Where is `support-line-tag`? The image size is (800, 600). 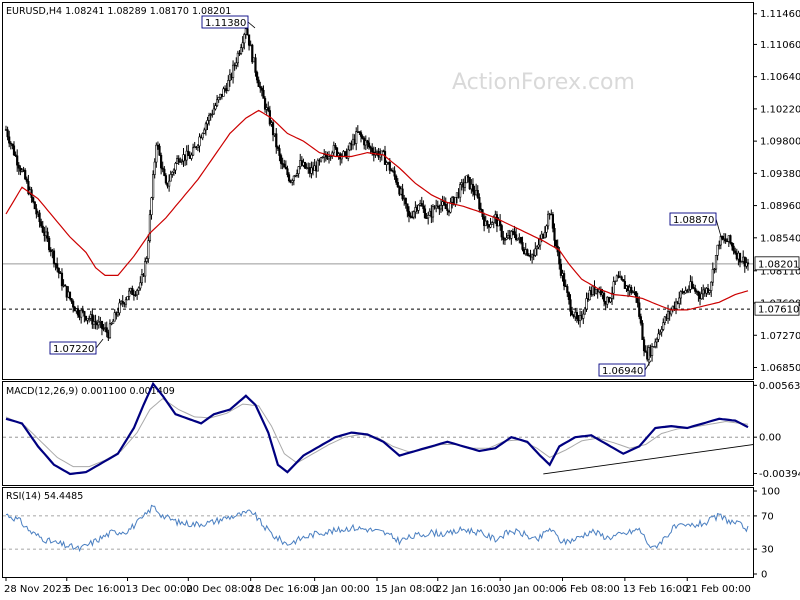
support-line-tag is located at coordinates (777, 308).